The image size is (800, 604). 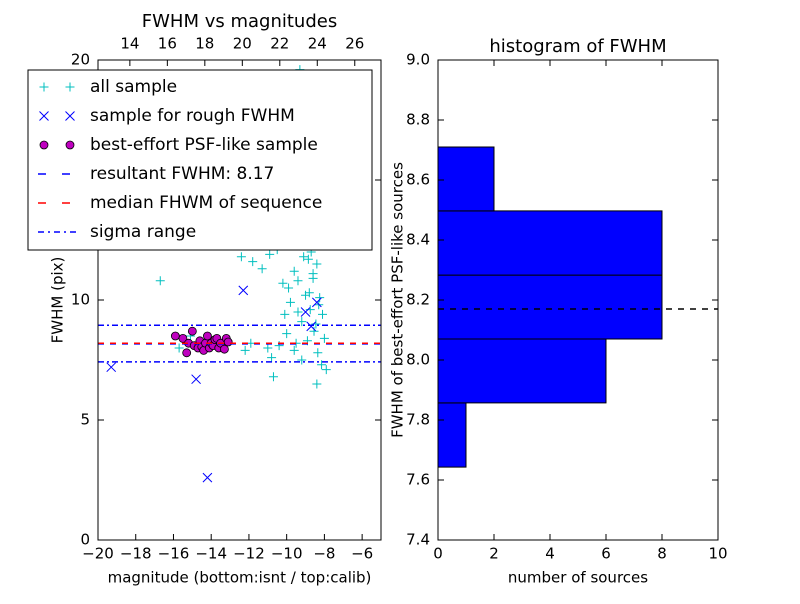 What do you see at coordinates (317, 44) in the screenshot?
I see `x2-tick-label: 24` at bounding box center [317, 44].